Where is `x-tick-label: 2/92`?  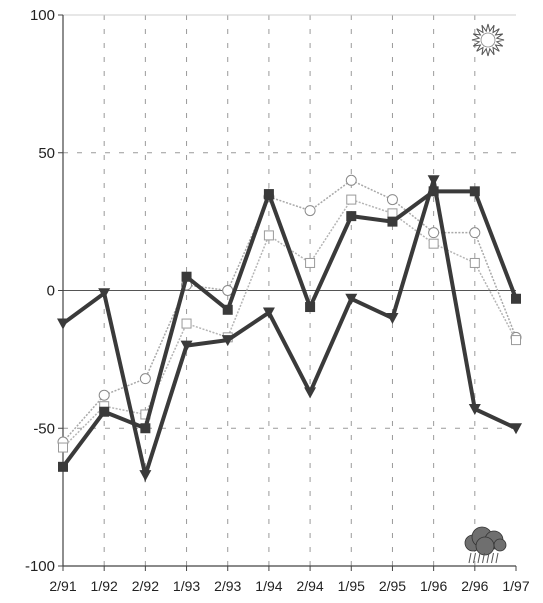
x-tick-label: 2/92 is located at coordinates (145, 586).